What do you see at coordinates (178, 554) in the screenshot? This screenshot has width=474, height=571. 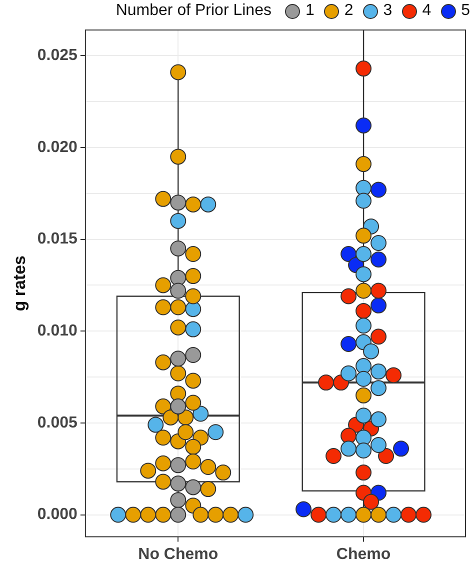 I see `x-tick-label: No Chemo` at bounding box center [178, 554].